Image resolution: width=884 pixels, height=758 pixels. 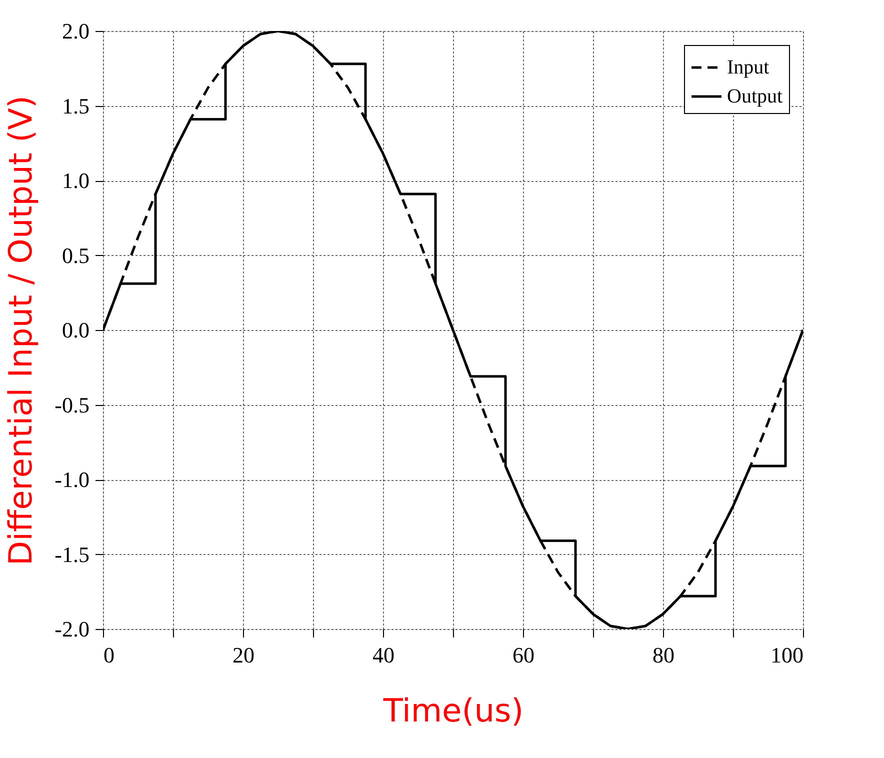 I want to click on y-axis-title: Differential Input / Output (V), so click(x=21, y=331).